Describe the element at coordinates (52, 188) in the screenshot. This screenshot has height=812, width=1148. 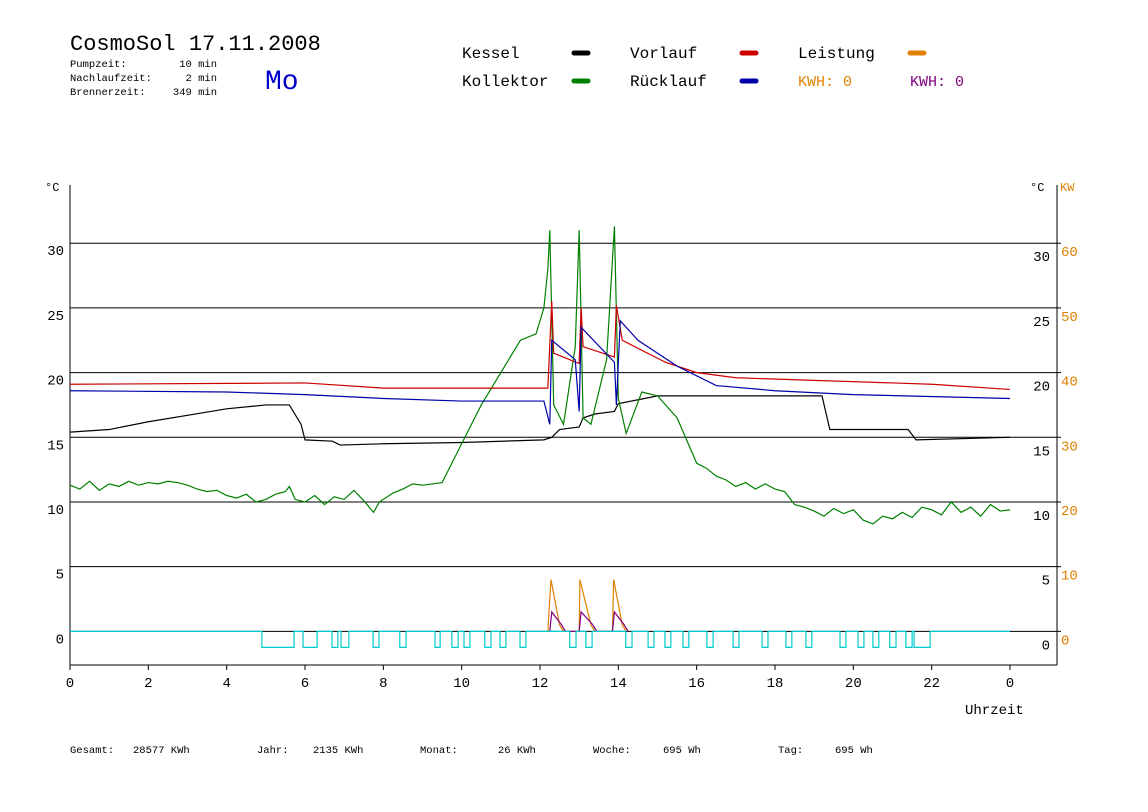
I see `y-axis-label: °C` at that location.